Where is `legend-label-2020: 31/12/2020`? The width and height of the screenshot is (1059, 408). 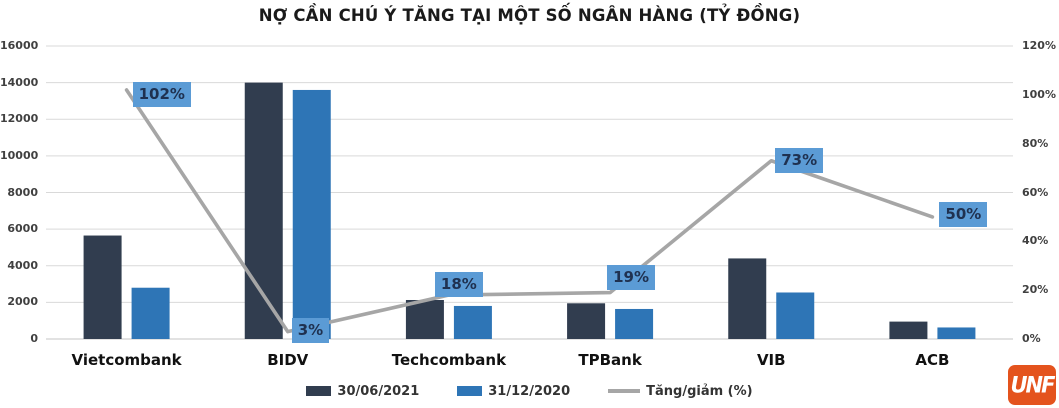 legend-label-2020: 31/12/2020 is located at coordinates (529, 391).